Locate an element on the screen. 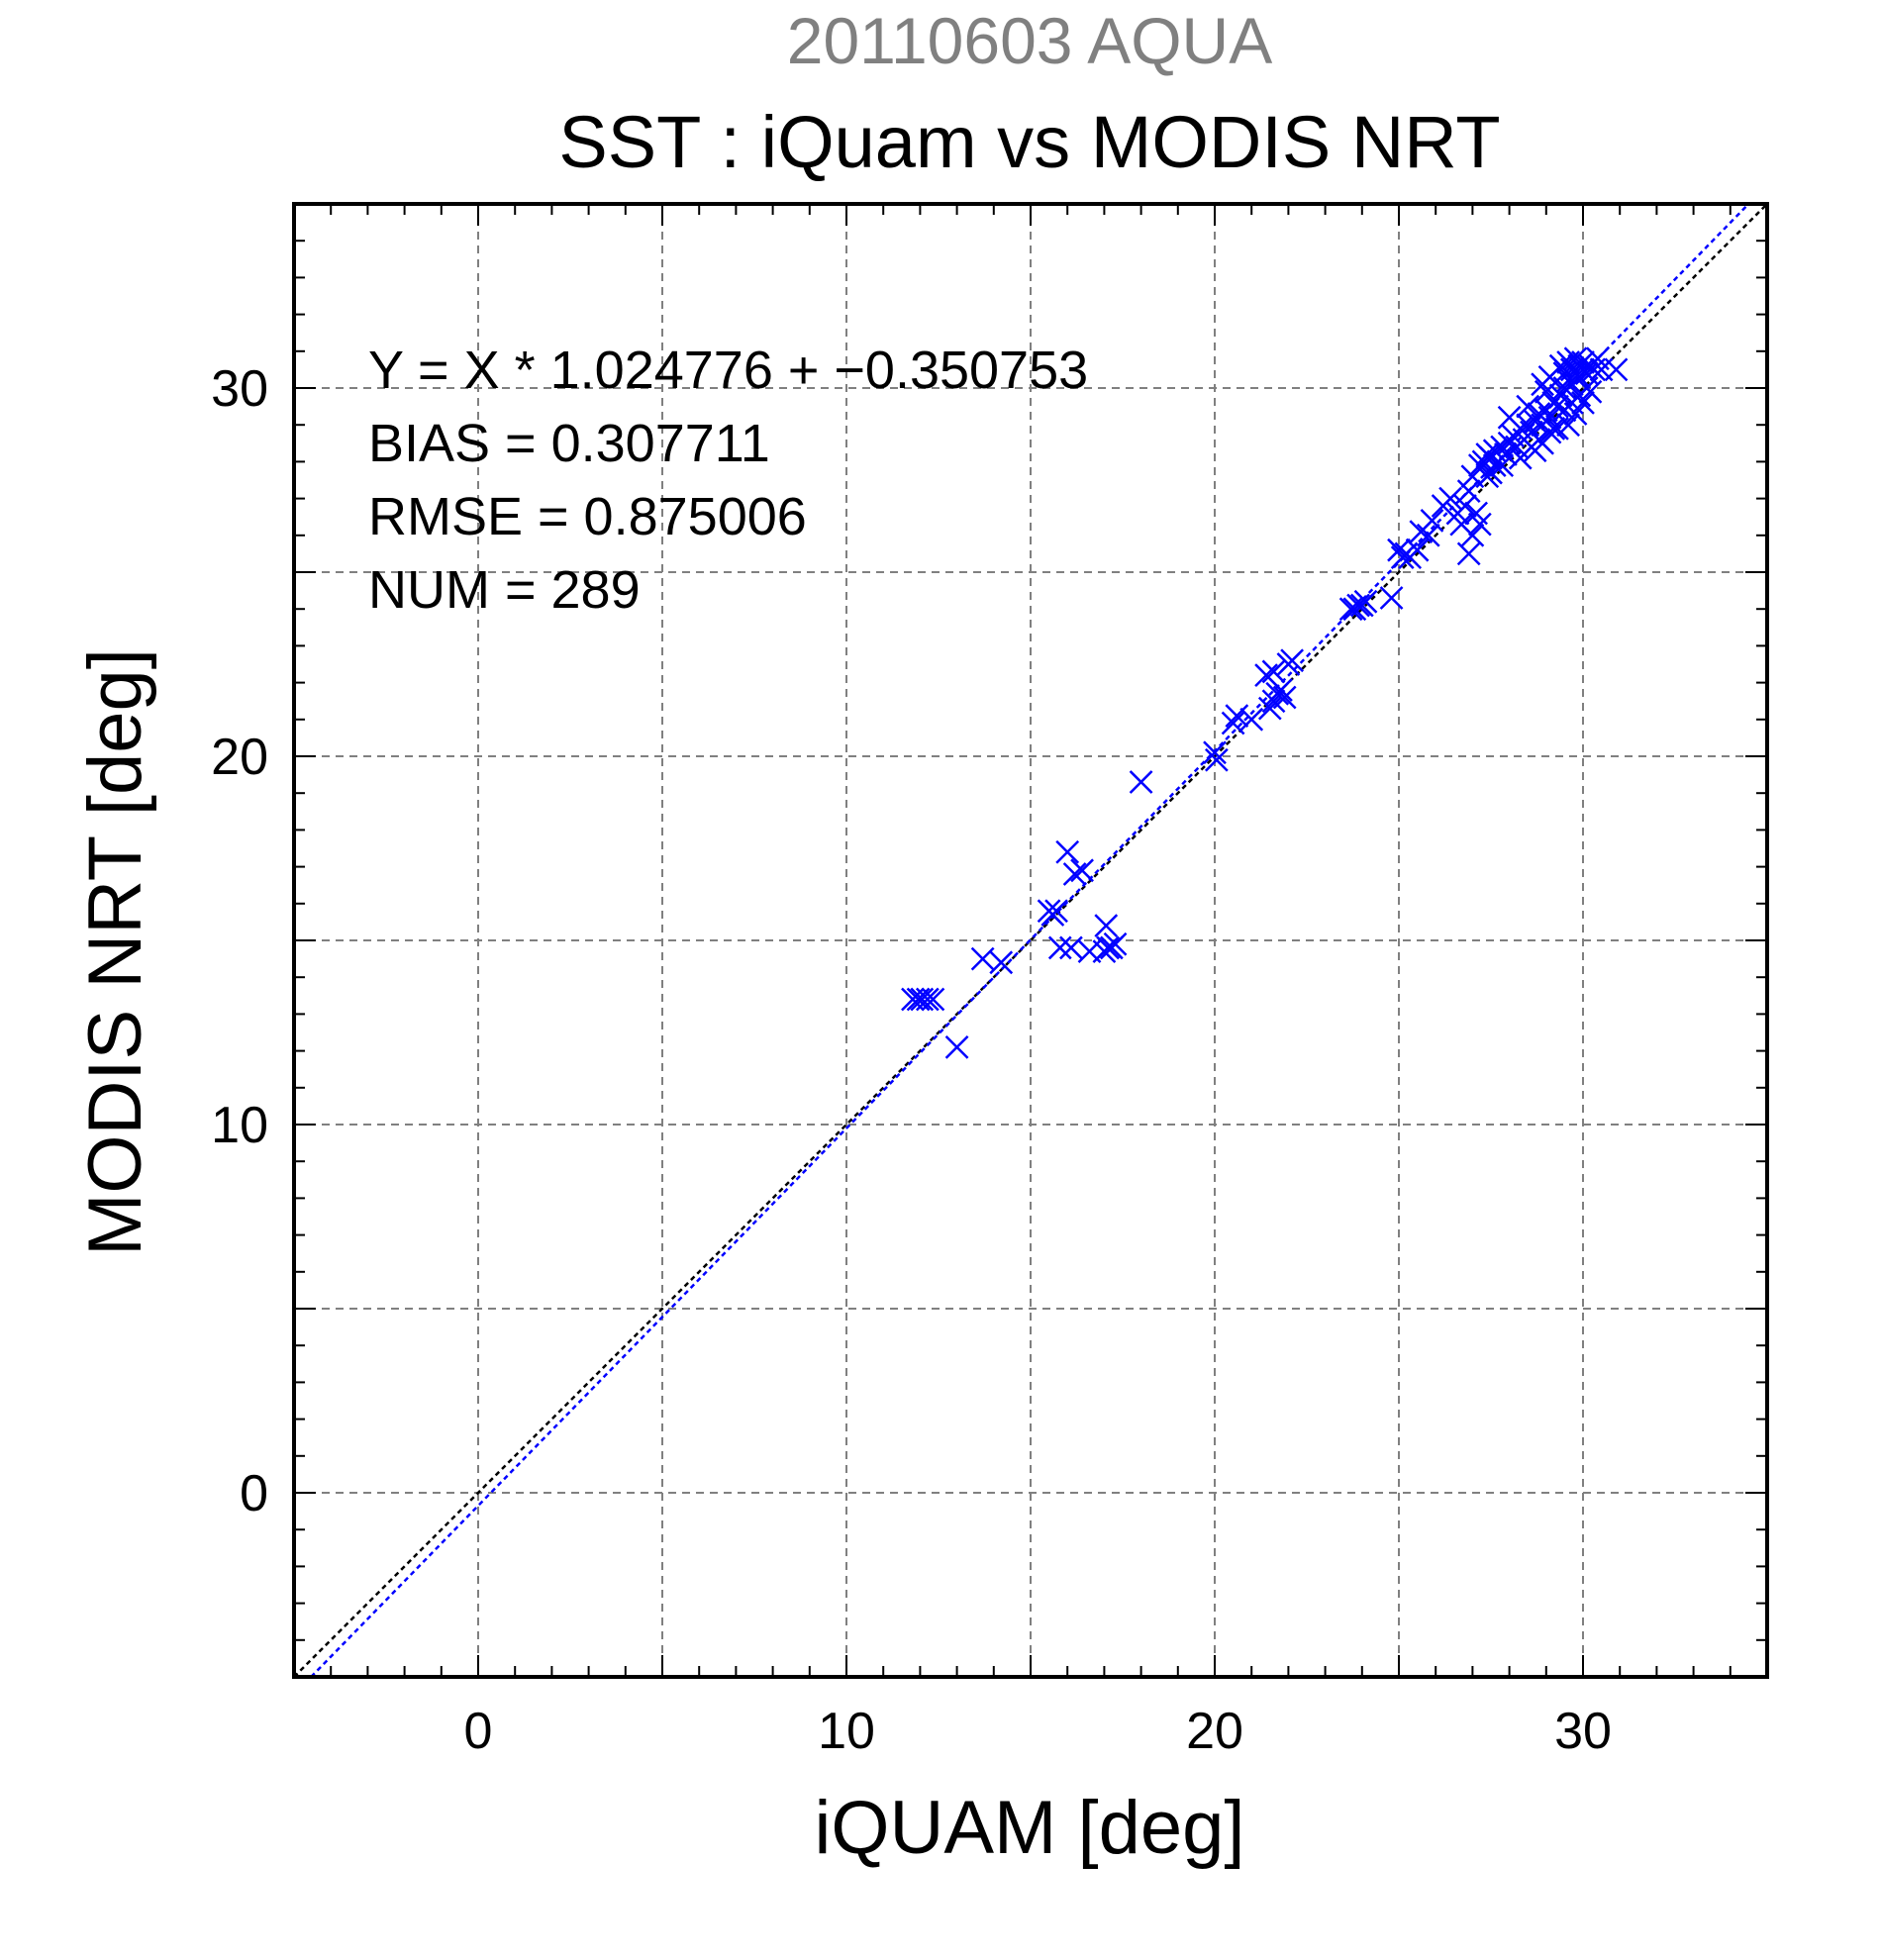 Image resolution: width=1881 pixels, height=1960 pixels. y-axis-label: MODIS NRT [deg] is located at coordinates (115, 952).